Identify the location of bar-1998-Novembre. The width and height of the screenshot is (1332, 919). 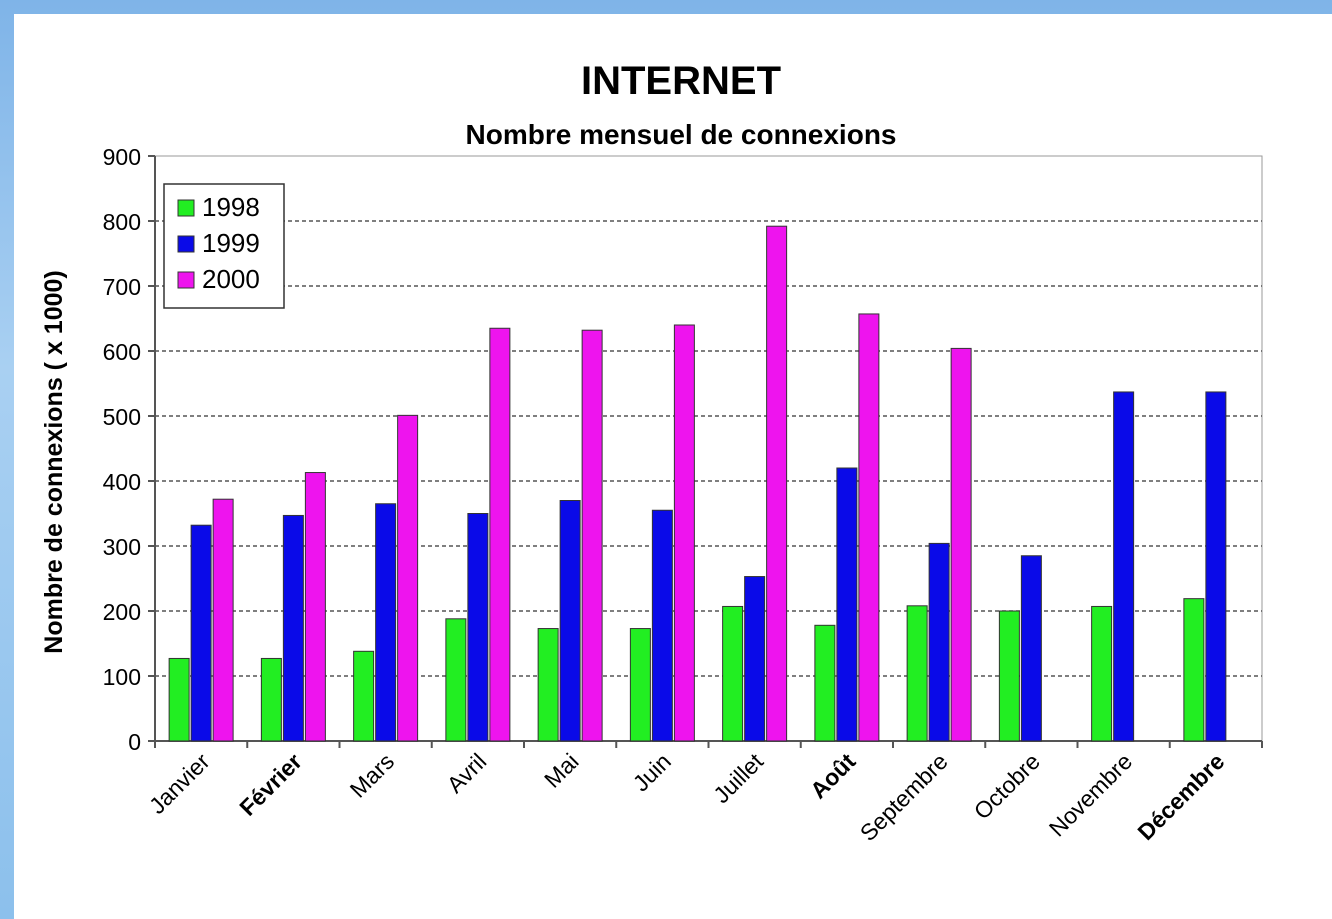
(1102, 673).